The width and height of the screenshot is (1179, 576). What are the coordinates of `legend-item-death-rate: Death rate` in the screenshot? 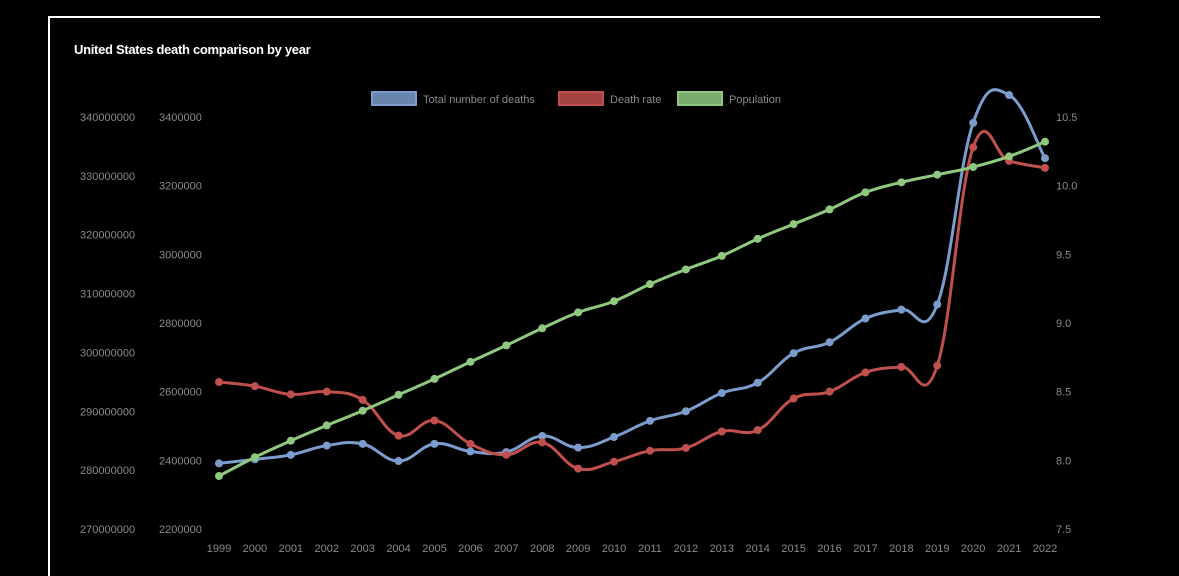 It's located at (609, 98).